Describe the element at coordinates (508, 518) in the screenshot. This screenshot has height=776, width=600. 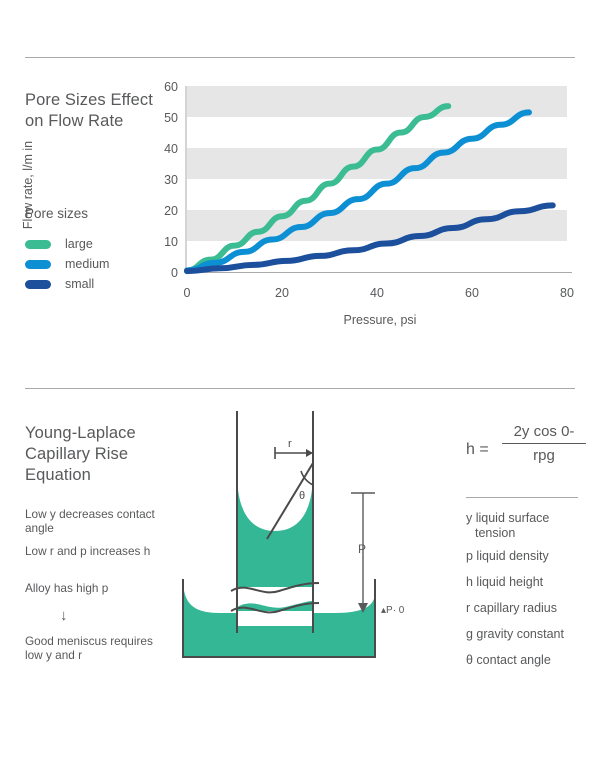
I see `variable-y-text: y liquid surface` at that location.